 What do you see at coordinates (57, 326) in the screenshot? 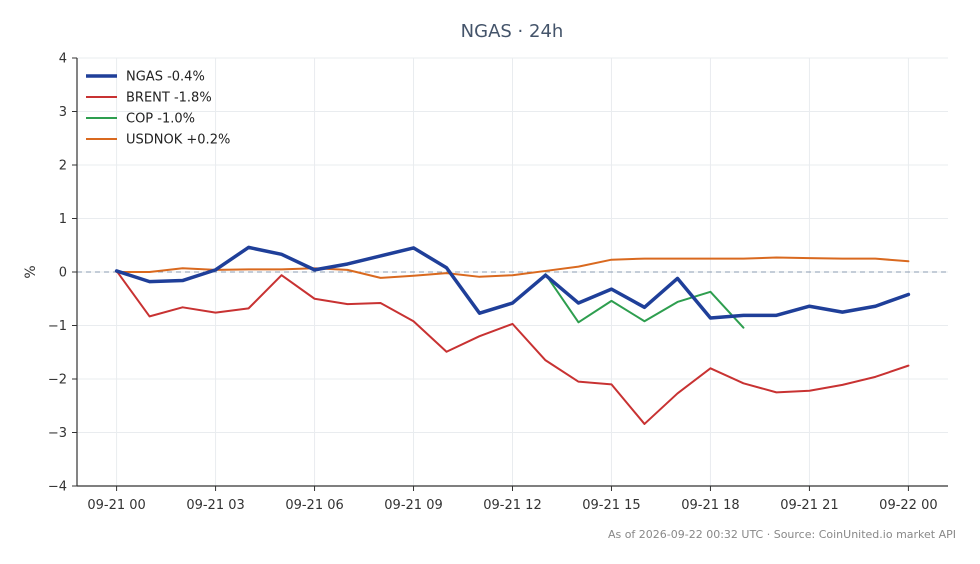
I see `y-tick-label: −1` at bounding box center [57, 326].